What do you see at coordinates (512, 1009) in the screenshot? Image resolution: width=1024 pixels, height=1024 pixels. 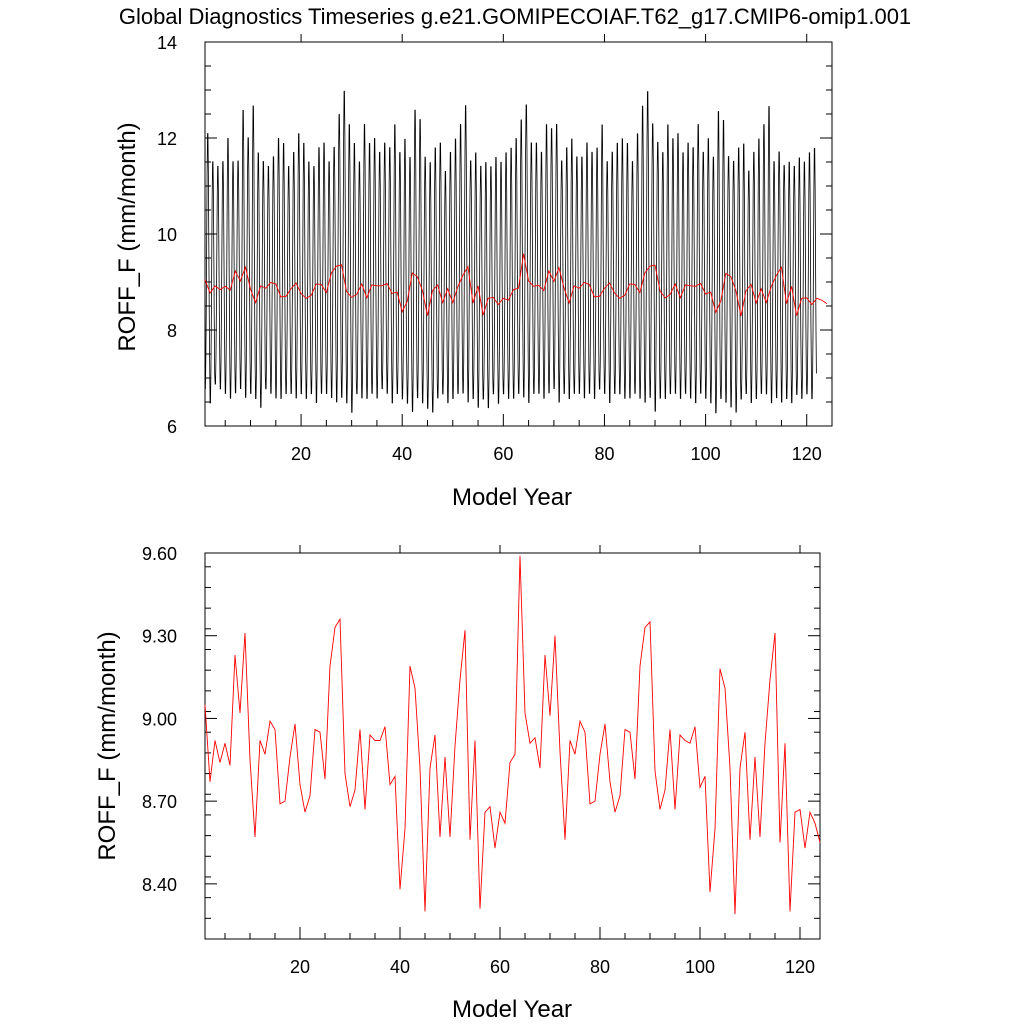 I see `bottom-x-axis-label: Model Year` at bounding box center [512, 1009].